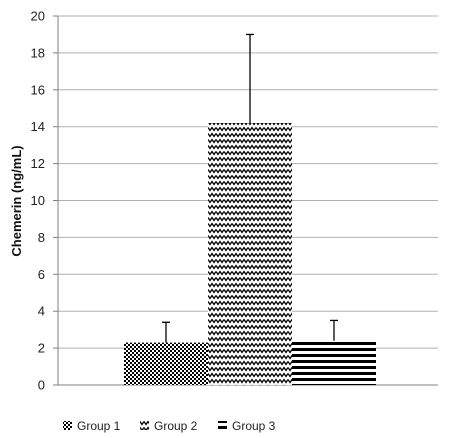 This screenshot has height=438, width=450. What do you see at coordinates (38, 163) in the screenshot?
I see `y-tick-label: 12` at bounding box center [38, 163].